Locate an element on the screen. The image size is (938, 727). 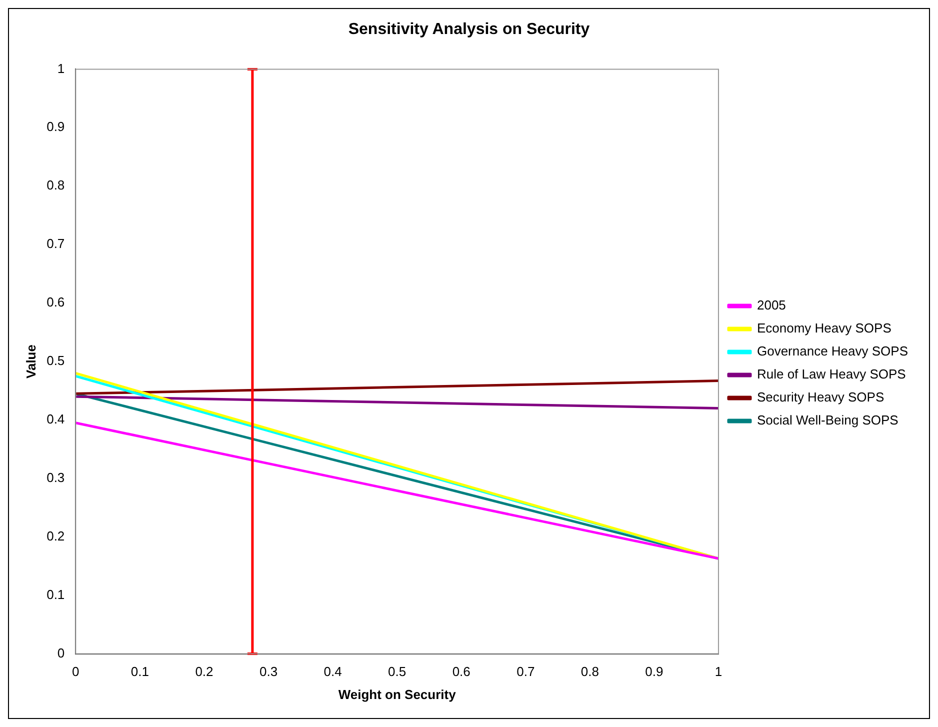
y-tick-label: 0 is located at coordinates (61, 652).